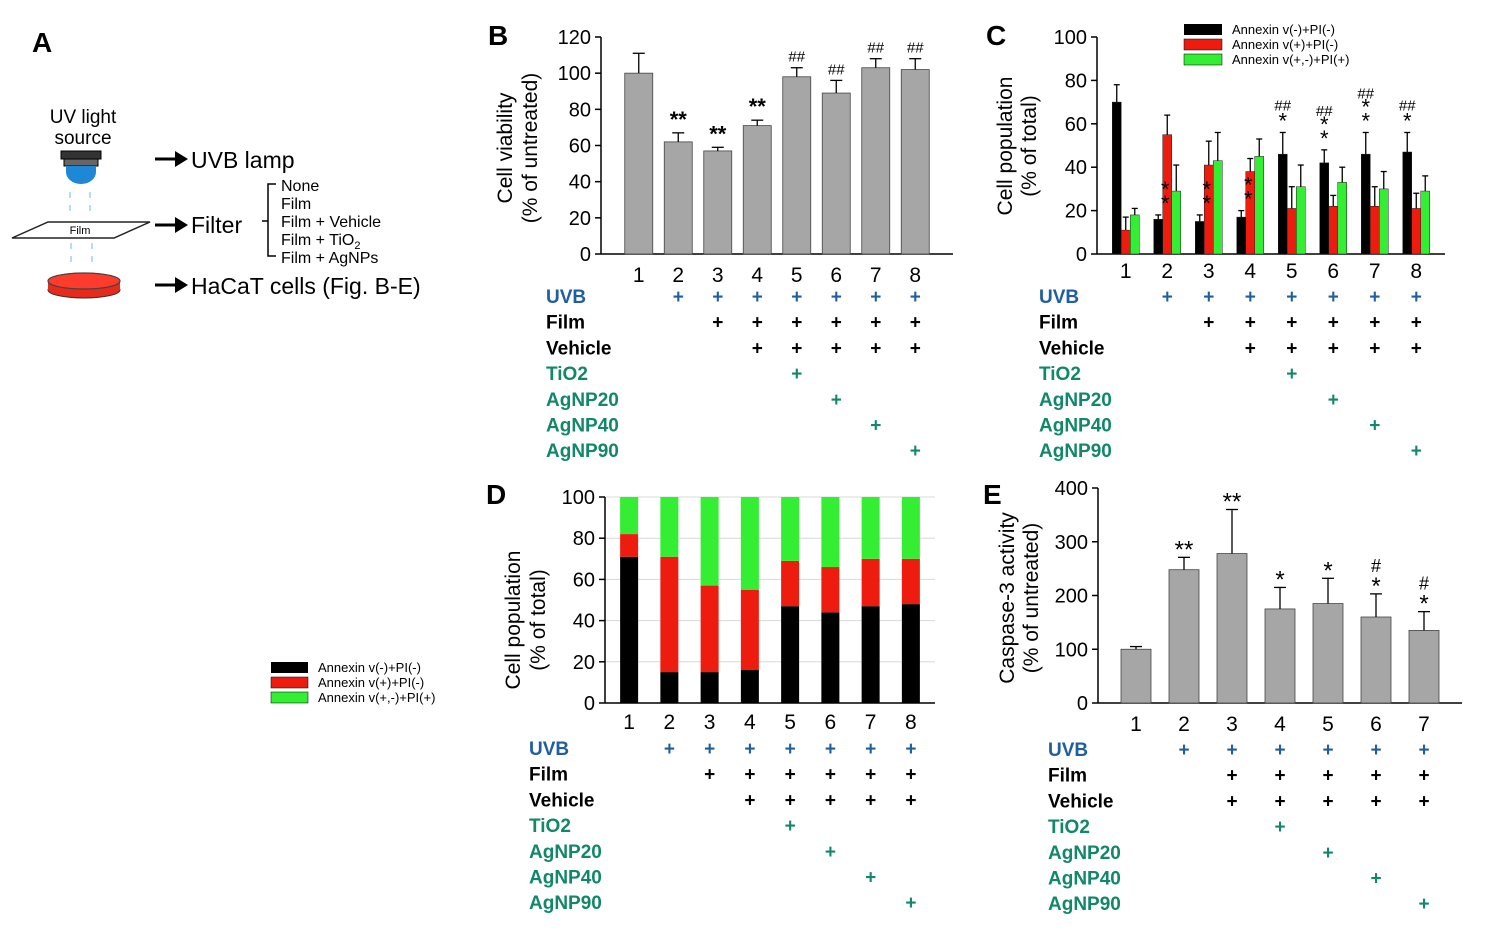 The image size is (1510, 934). Describe the element at coordinates (580, 219) in the screenshot. I see `panel-b-y-tick-label: 20` at that location.